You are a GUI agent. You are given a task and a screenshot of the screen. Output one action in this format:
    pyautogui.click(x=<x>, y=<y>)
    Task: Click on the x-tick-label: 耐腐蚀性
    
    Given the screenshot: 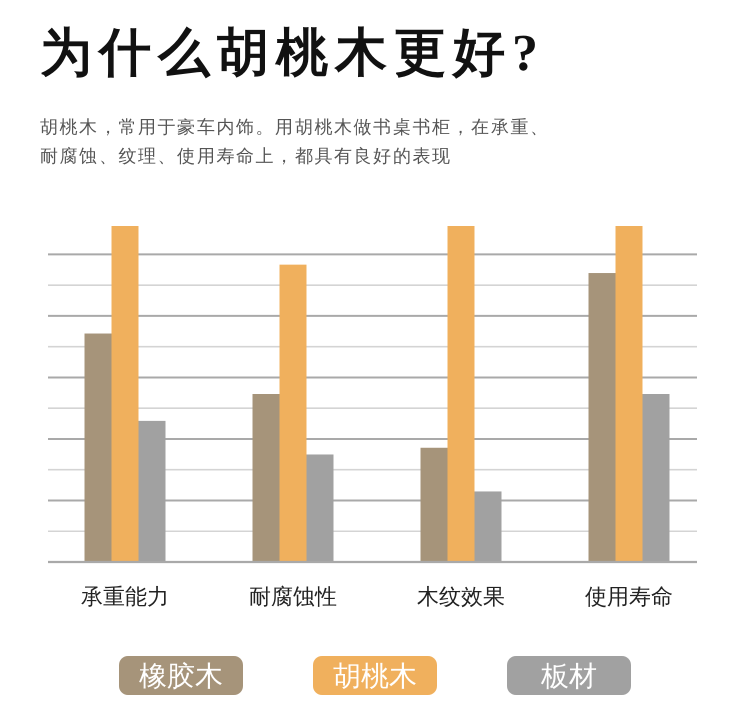 What is the action you would take?
    pyautogui.click(x=293, y=596)
    